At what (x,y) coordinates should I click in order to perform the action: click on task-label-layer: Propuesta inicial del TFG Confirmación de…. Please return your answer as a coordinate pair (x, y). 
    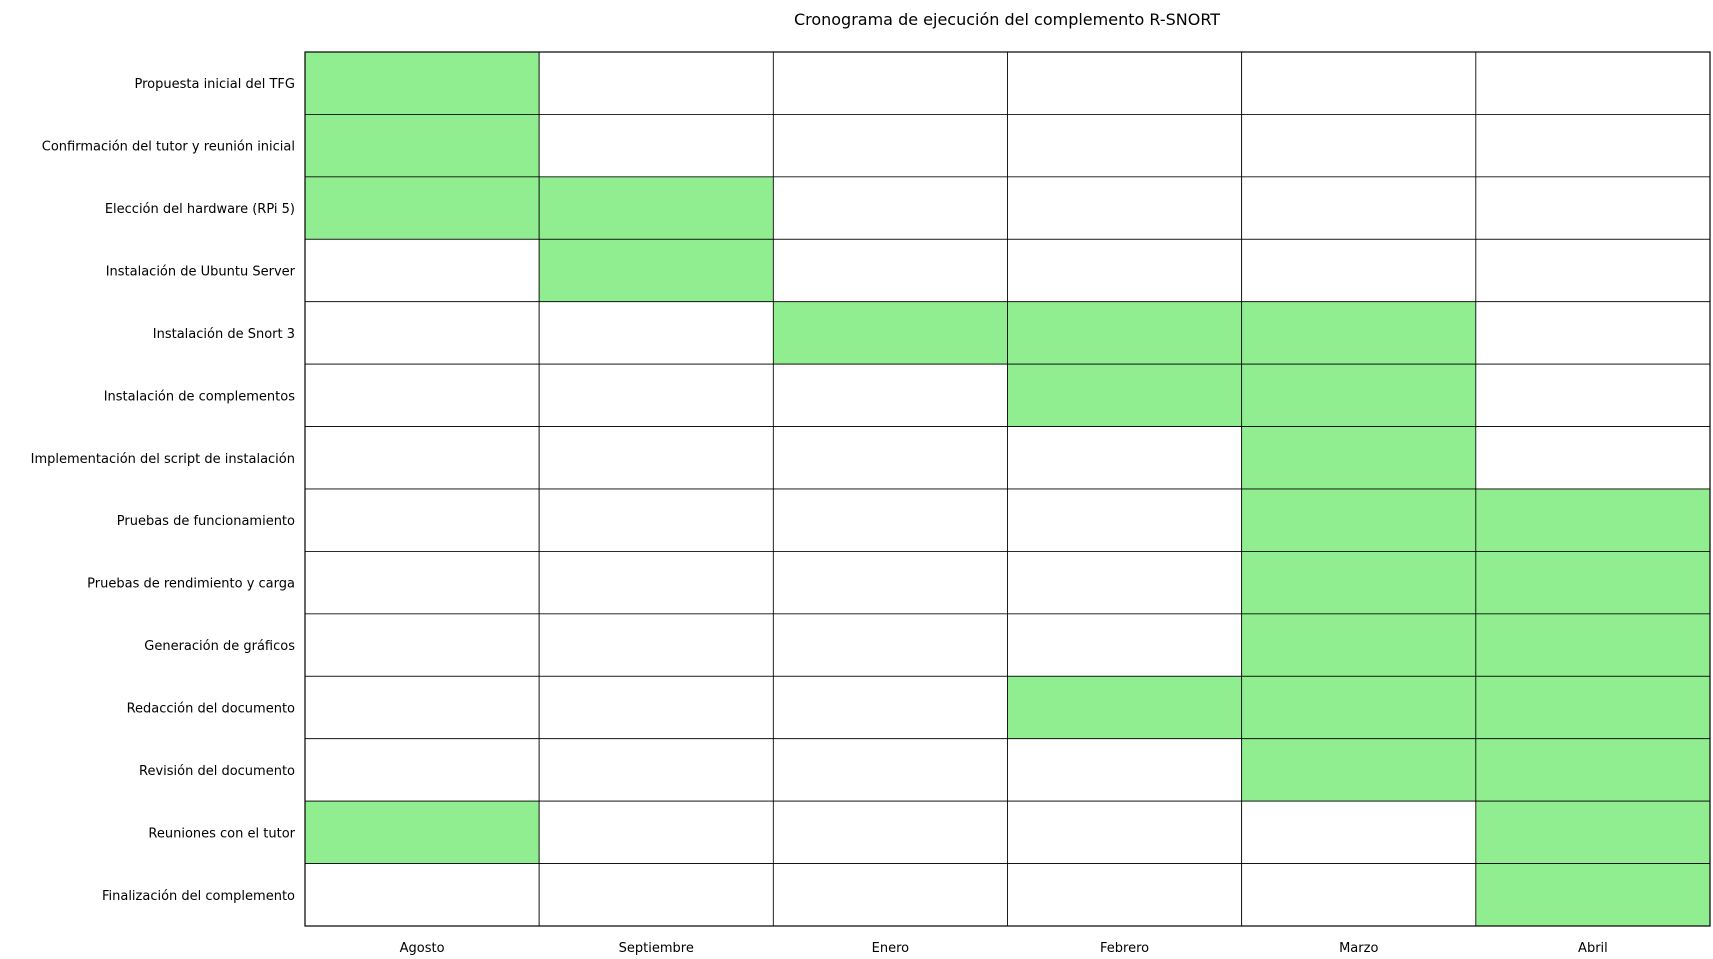
    Looking at the image, I should click on (163, 490).